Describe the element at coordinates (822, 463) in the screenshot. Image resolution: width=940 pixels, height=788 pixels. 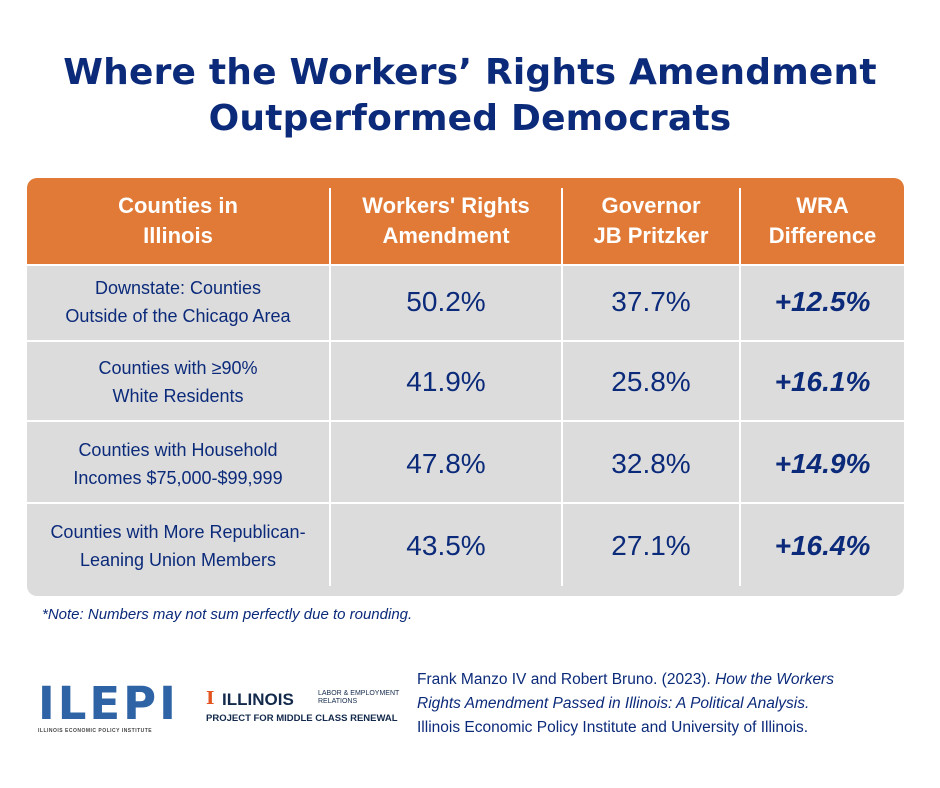
I see `difference-value: +14.9%` at that location.